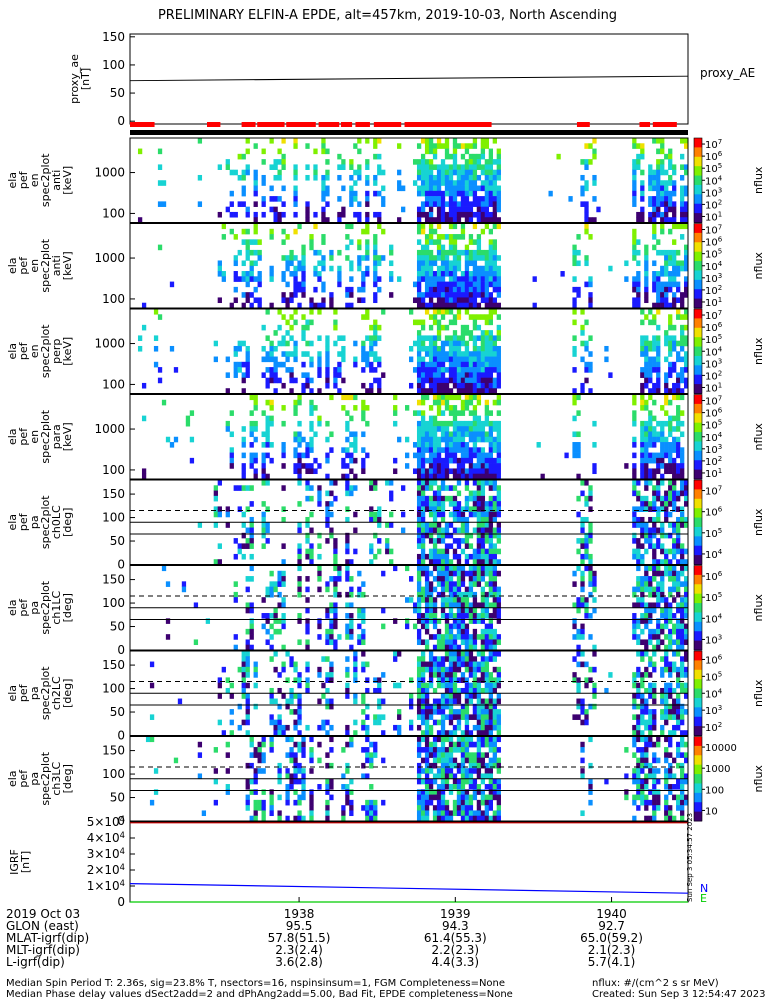  What do you see at coordinates (758, 437) in the screenshot?
I see `colorbar-label: nflux` at bounding box center [758, 437].